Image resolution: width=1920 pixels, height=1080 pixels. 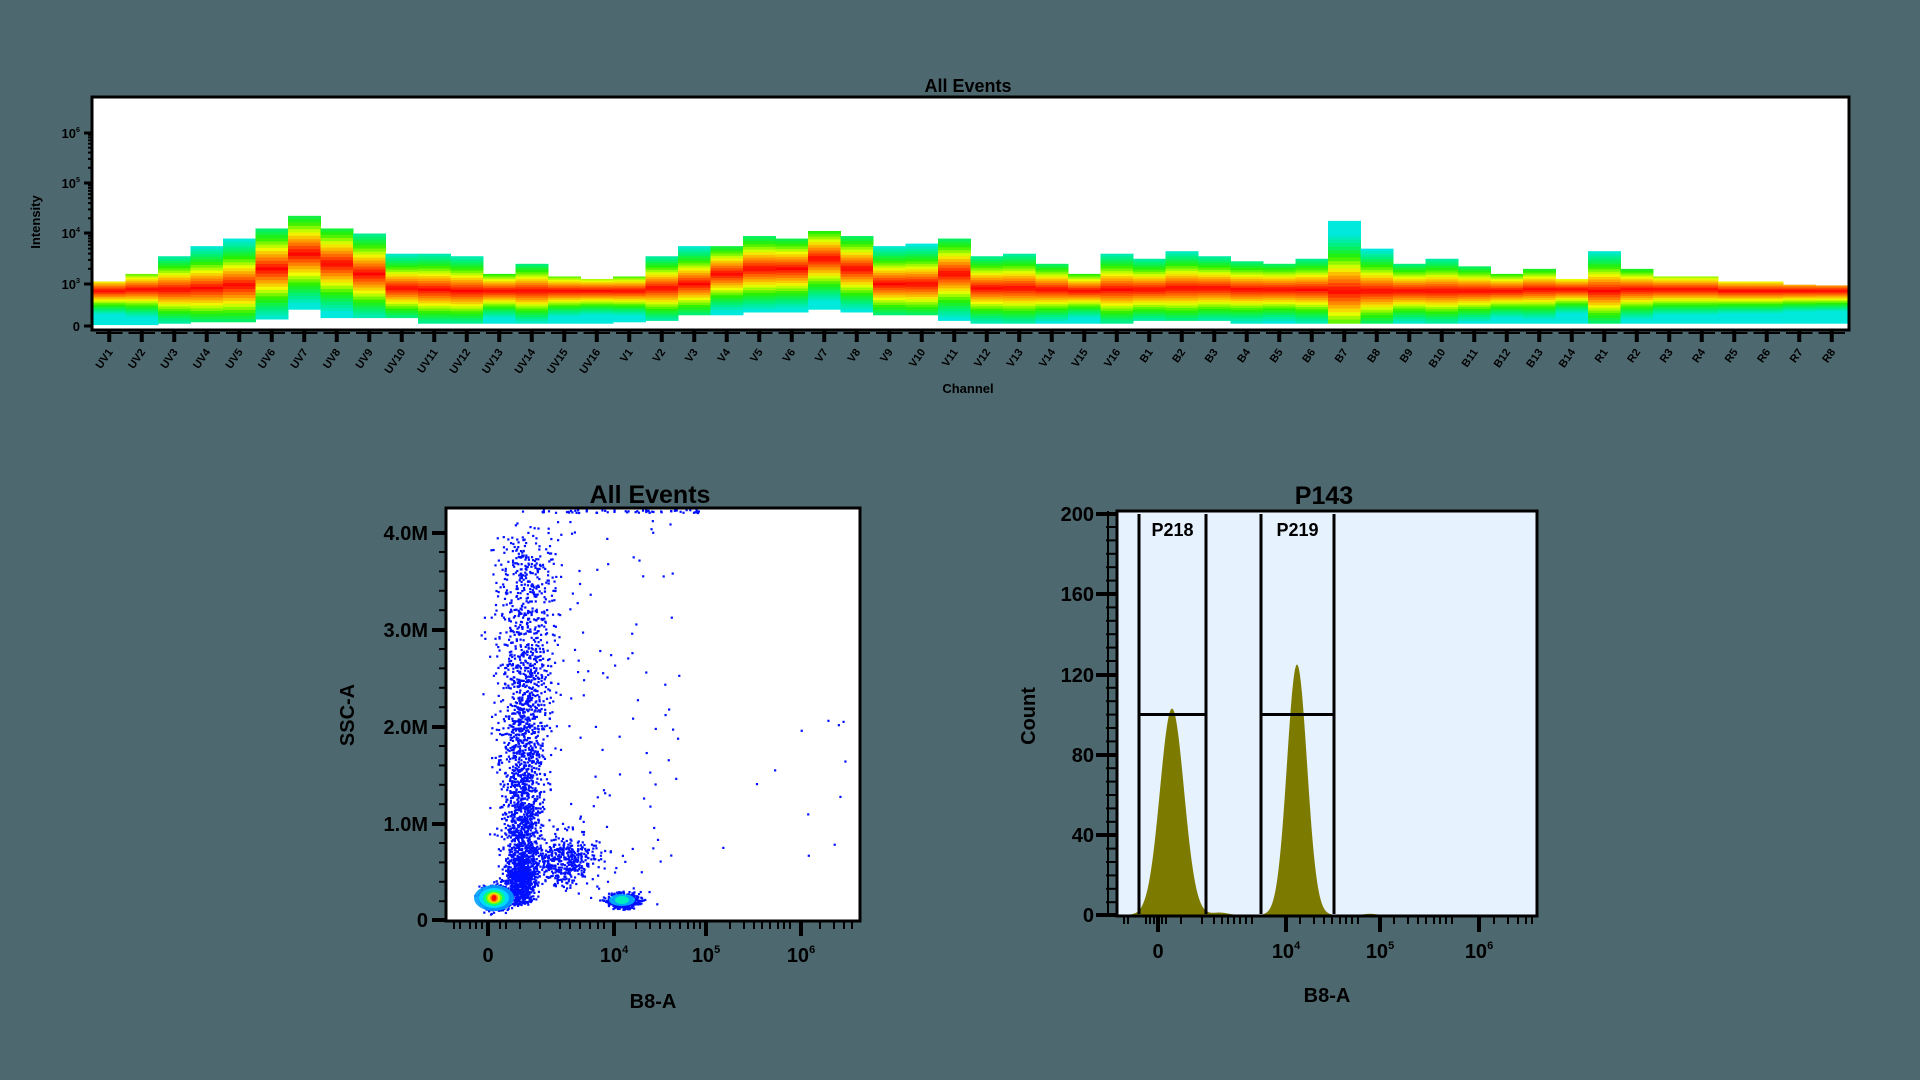 What do you see at coordinates (653, 1002) in the screenshot?
I see `scatter-x-label: B8-A` at bounding box center [653, 1002].